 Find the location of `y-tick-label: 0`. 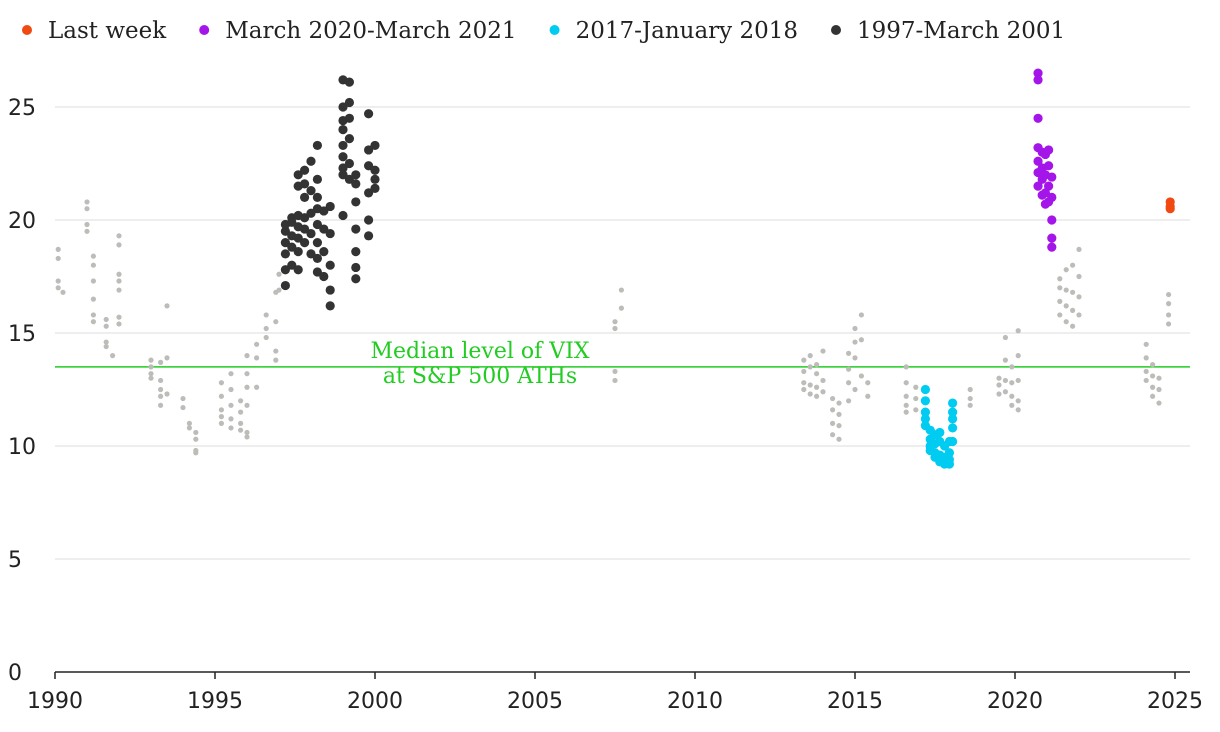

y-tick-label: 0 is located at coordinates (15, 673).